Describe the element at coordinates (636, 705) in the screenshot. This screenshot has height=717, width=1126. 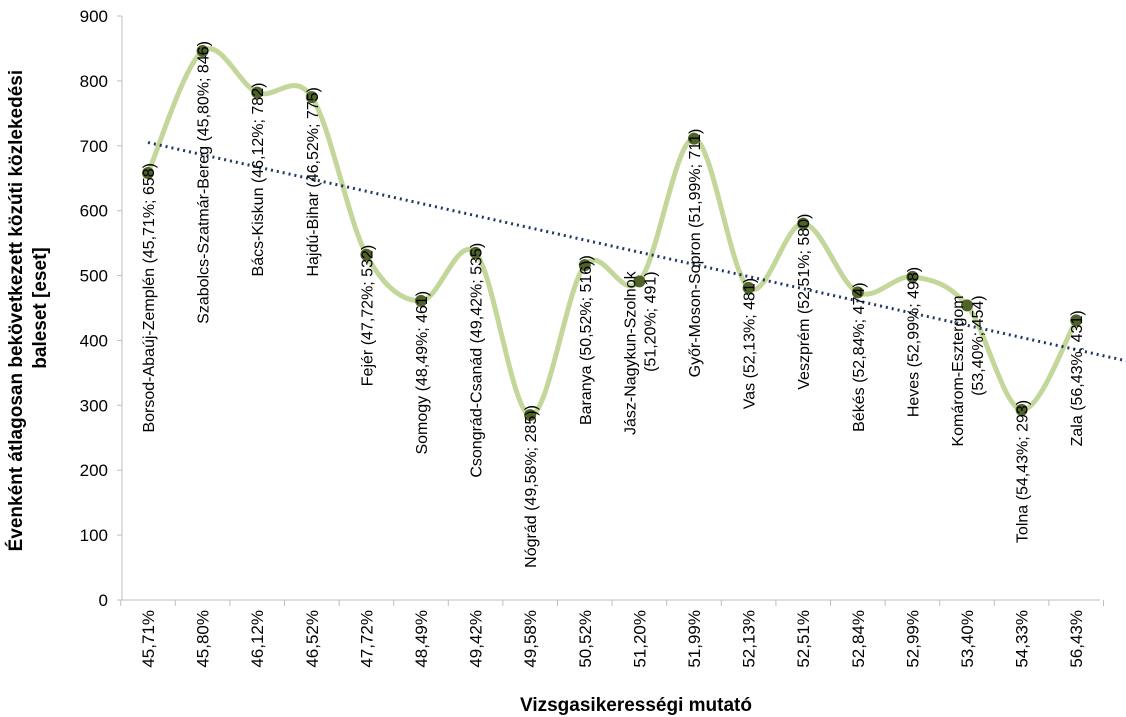
I see `x-axis-title: Vizsgasikerességi mutató` at that location.